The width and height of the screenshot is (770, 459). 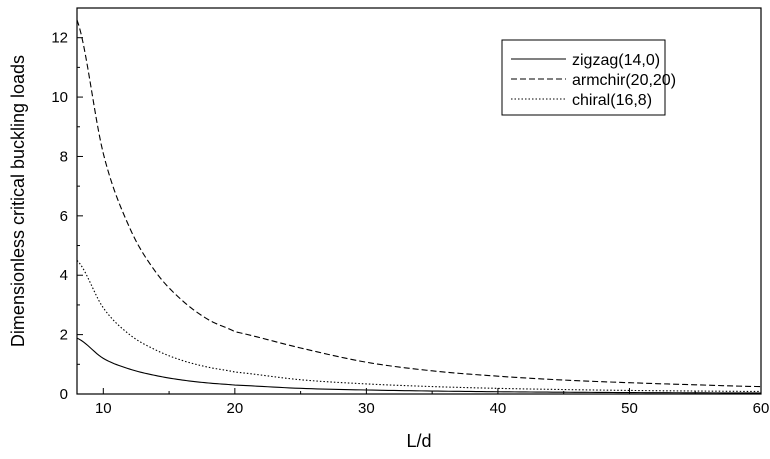 I want to click on x-tick-label: 10, so click(x=103, y=408).